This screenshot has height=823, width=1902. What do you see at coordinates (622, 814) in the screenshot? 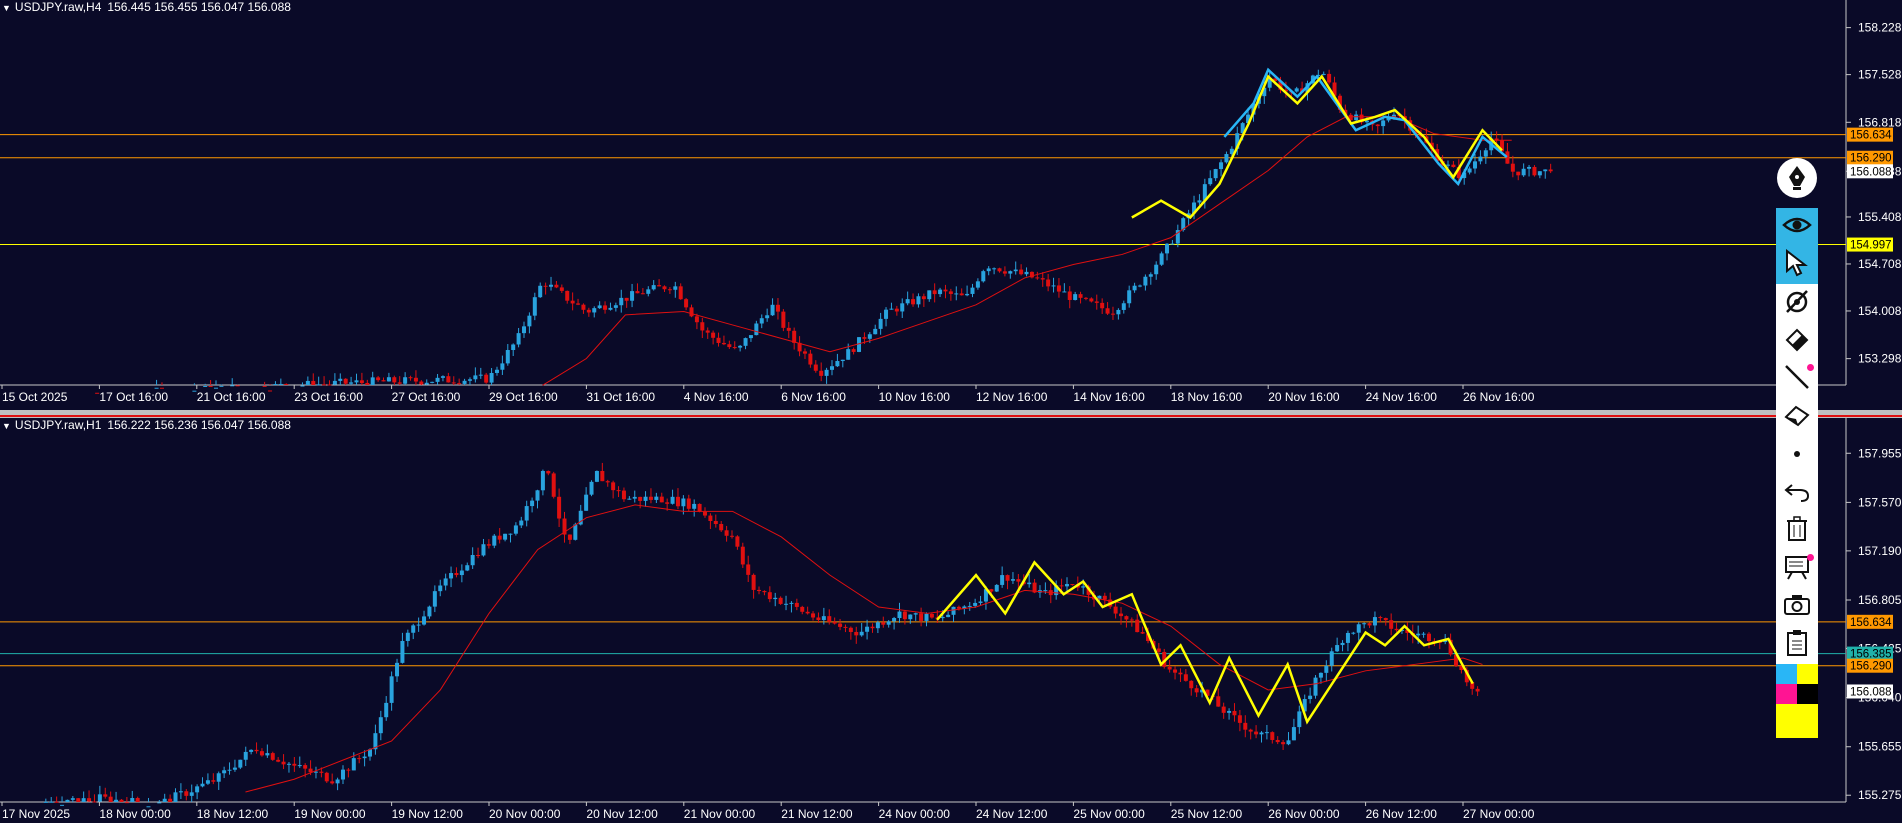
I see `x-tick-label: 20 Nov 12:00` at bounding box center [622, 814].